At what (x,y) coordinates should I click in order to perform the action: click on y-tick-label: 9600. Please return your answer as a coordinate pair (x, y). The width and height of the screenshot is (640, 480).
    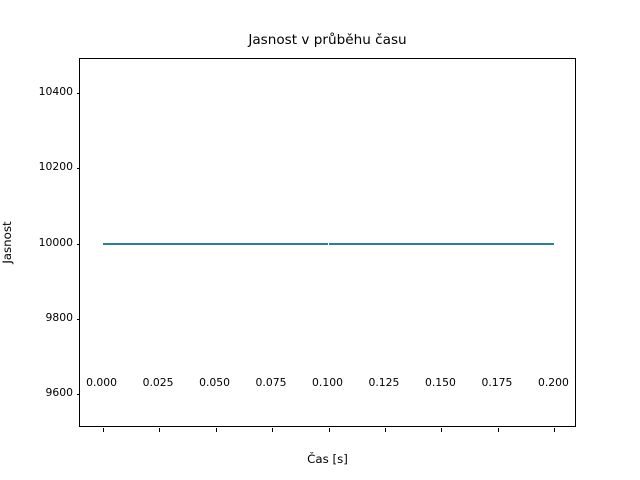
    Looking at the image, I should click on (59, 393).